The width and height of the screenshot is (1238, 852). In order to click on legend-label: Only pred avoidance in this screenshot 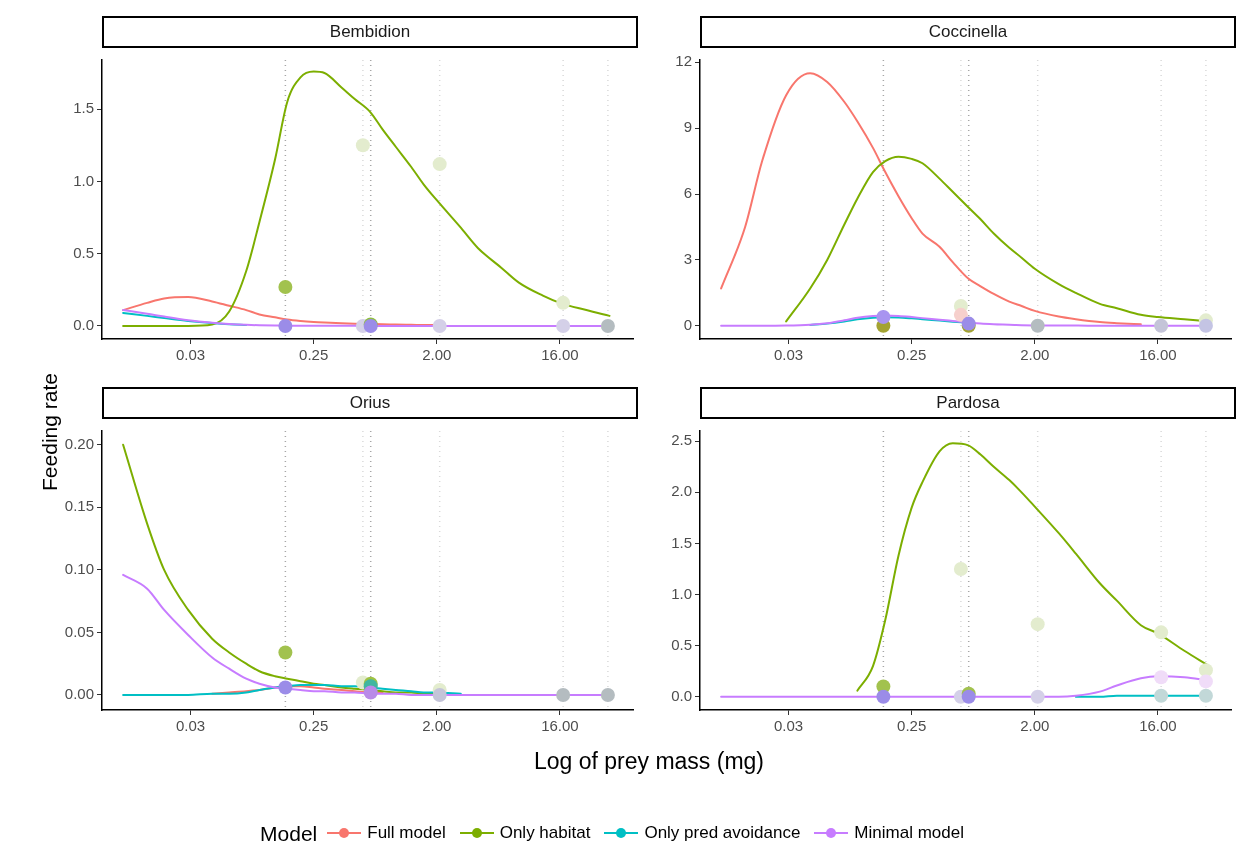, I will do `click(722, 833)`.